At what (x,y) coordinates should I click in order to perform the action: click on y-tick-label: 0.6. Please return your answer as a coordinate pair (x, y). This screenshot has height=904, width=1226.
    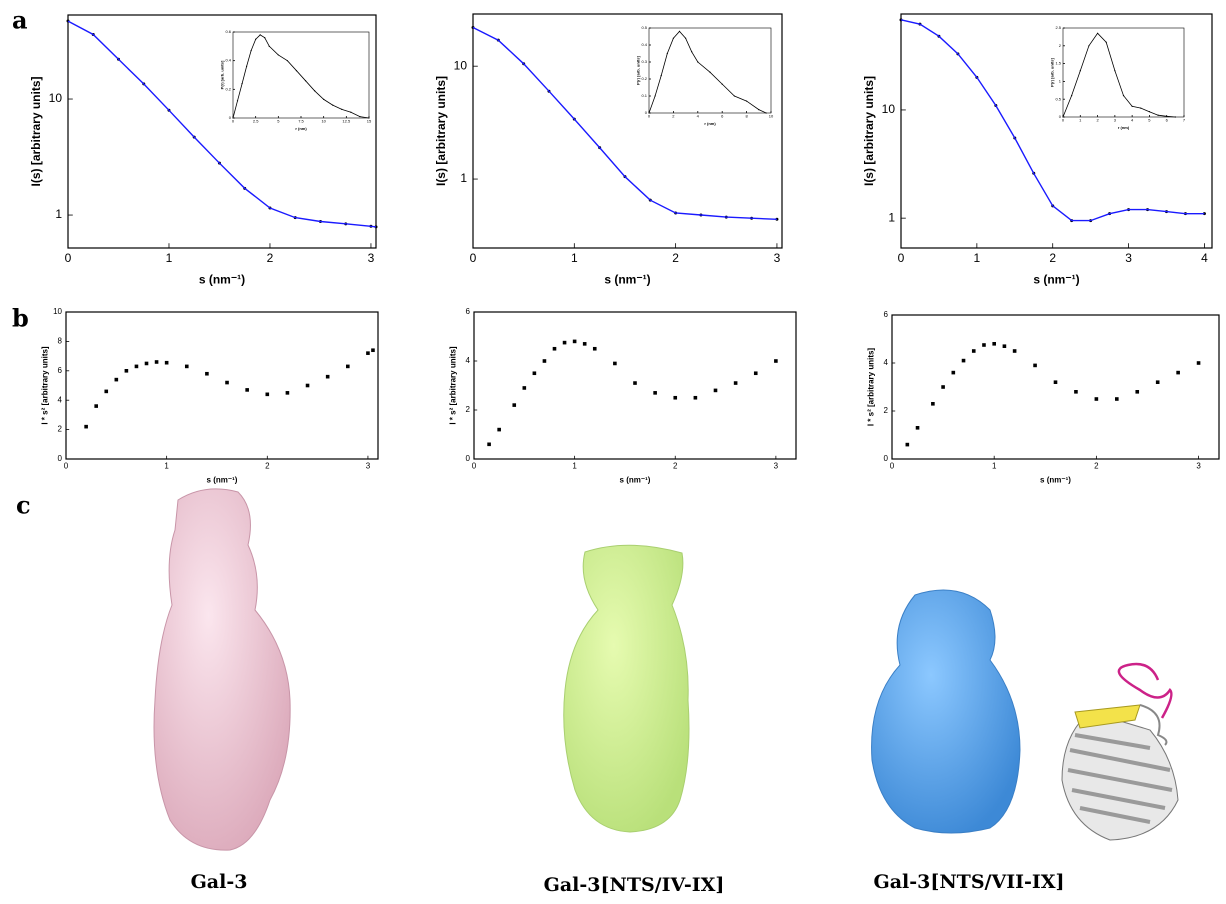
    Looking at the image, I should click on (228, 31).